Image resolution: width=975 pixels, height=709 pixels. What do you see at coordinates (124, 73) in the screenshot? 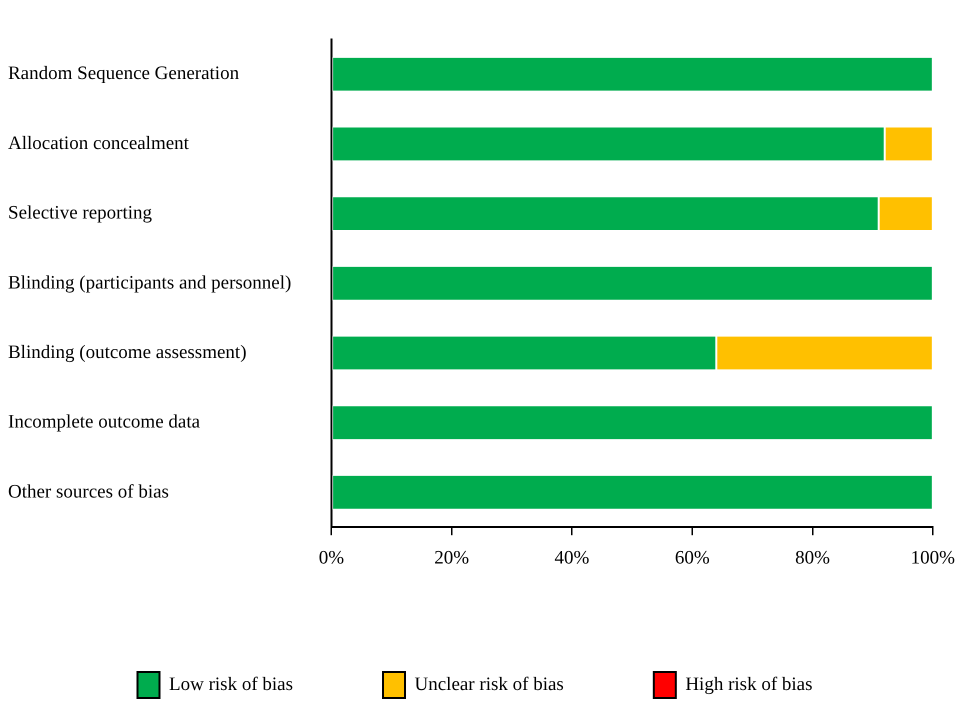
I see `y-tick-label: Random Sequence Generation` at bounding box center [124, 73].